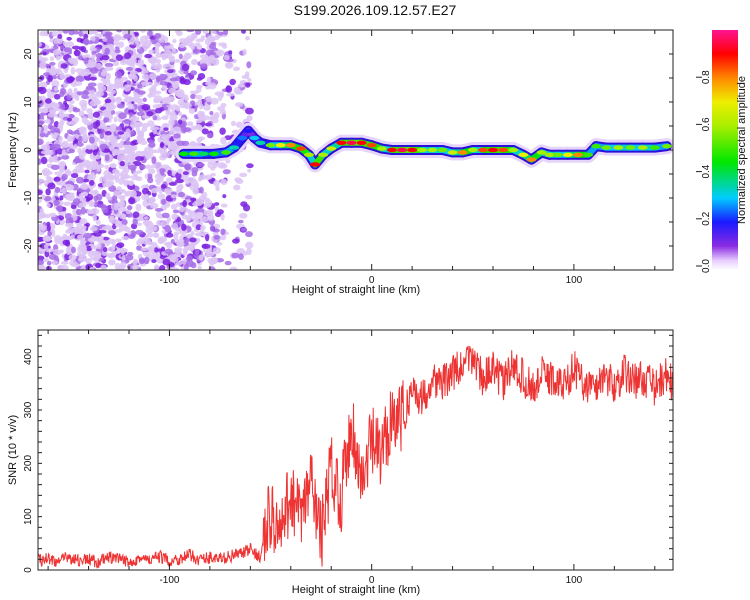 The image size is (750, 600). Describe the element at coordinates (28, 197) in the screenshot. I see `y-tick-label: -10` at that location.